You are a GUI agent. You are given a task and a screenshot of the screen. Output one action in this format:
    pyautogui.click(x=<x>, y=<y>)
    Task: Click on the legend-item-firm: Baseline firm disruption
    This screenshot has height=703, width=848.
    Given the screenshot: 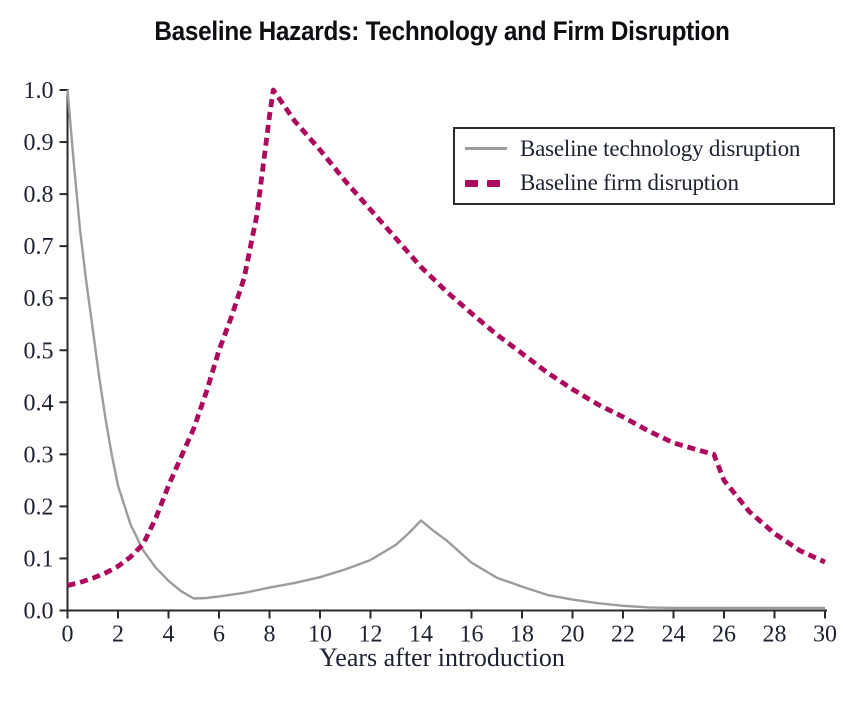 What is the action you would take?
    pyautogui.click(x=647, y=183)
    